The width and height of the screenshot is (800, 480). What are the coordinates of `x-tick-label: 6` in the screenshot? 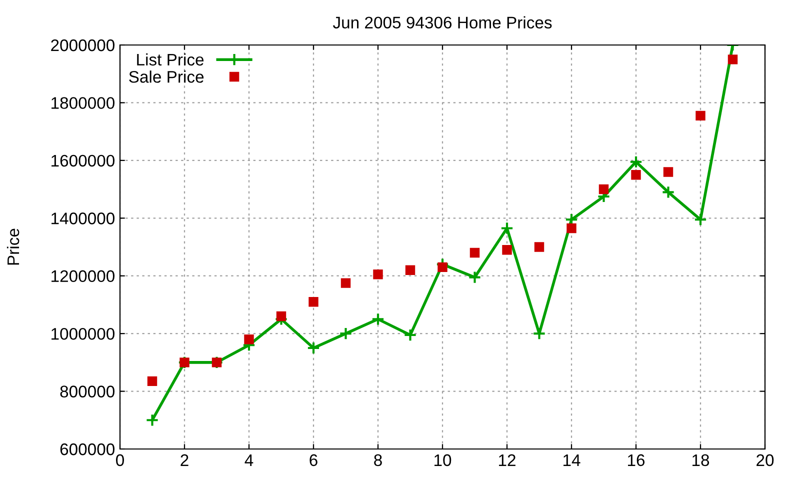 It's located at (314, 460).